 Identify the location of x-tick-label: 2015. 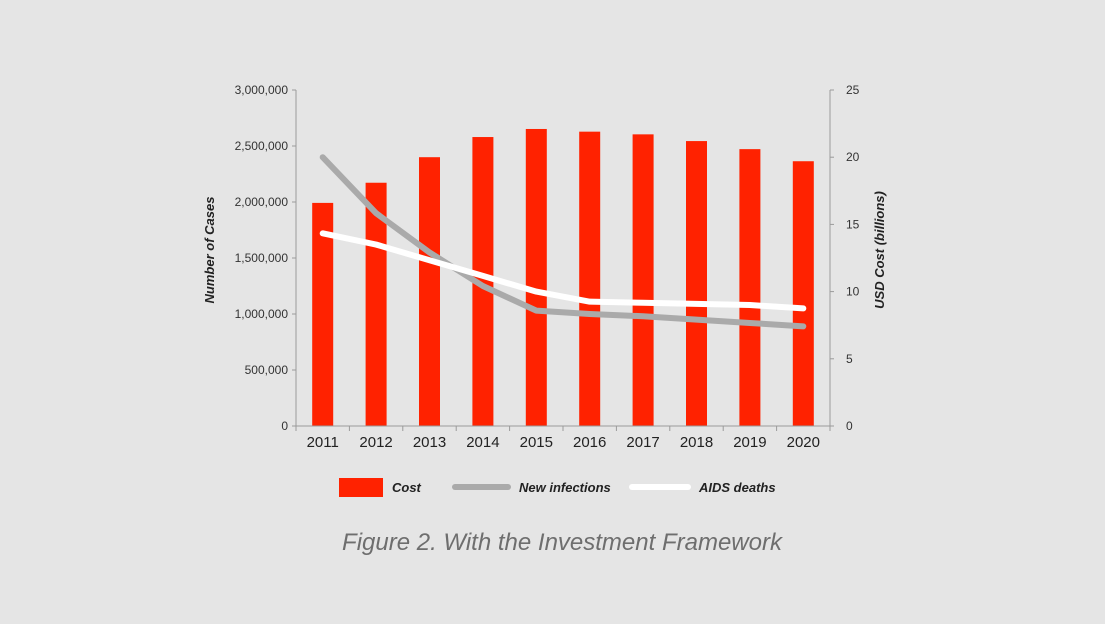
(536, 442).